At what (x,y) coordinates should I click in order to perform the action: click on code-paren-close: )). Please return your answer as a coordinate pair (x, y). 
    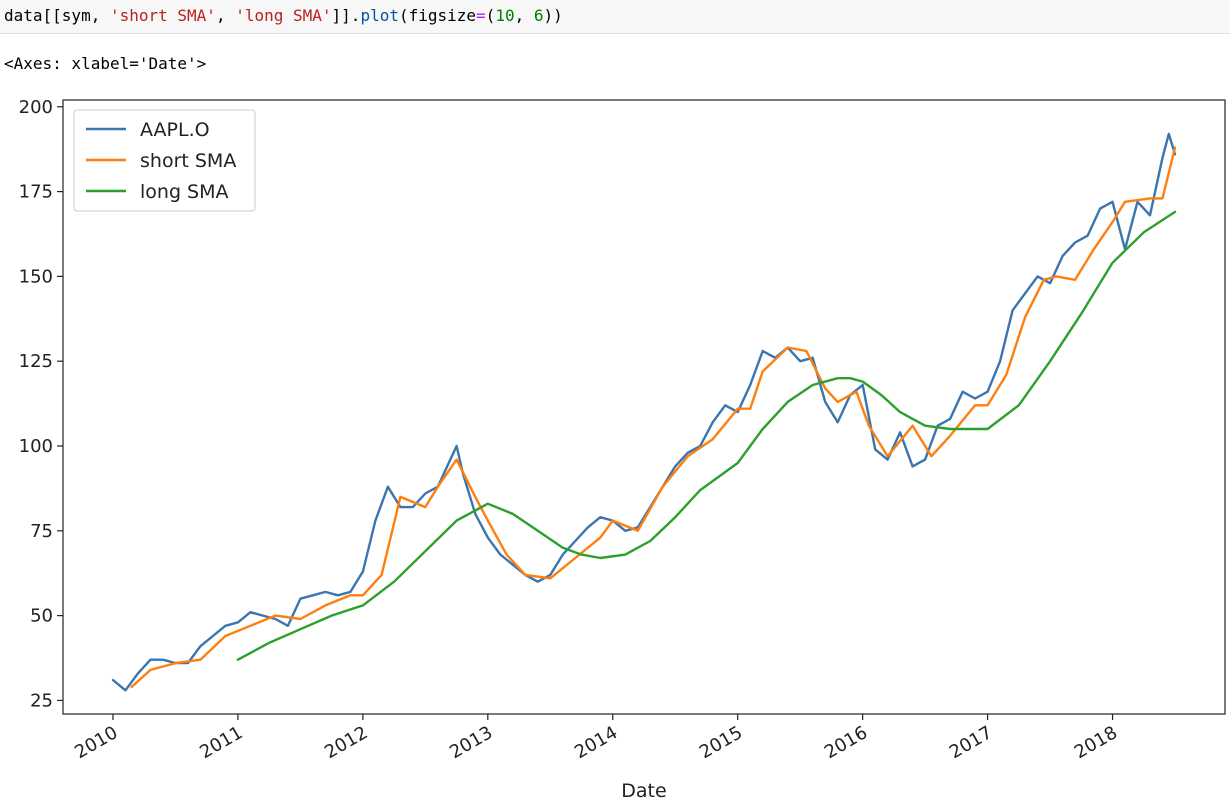
    Looking at the image, I should click on (553, 15).